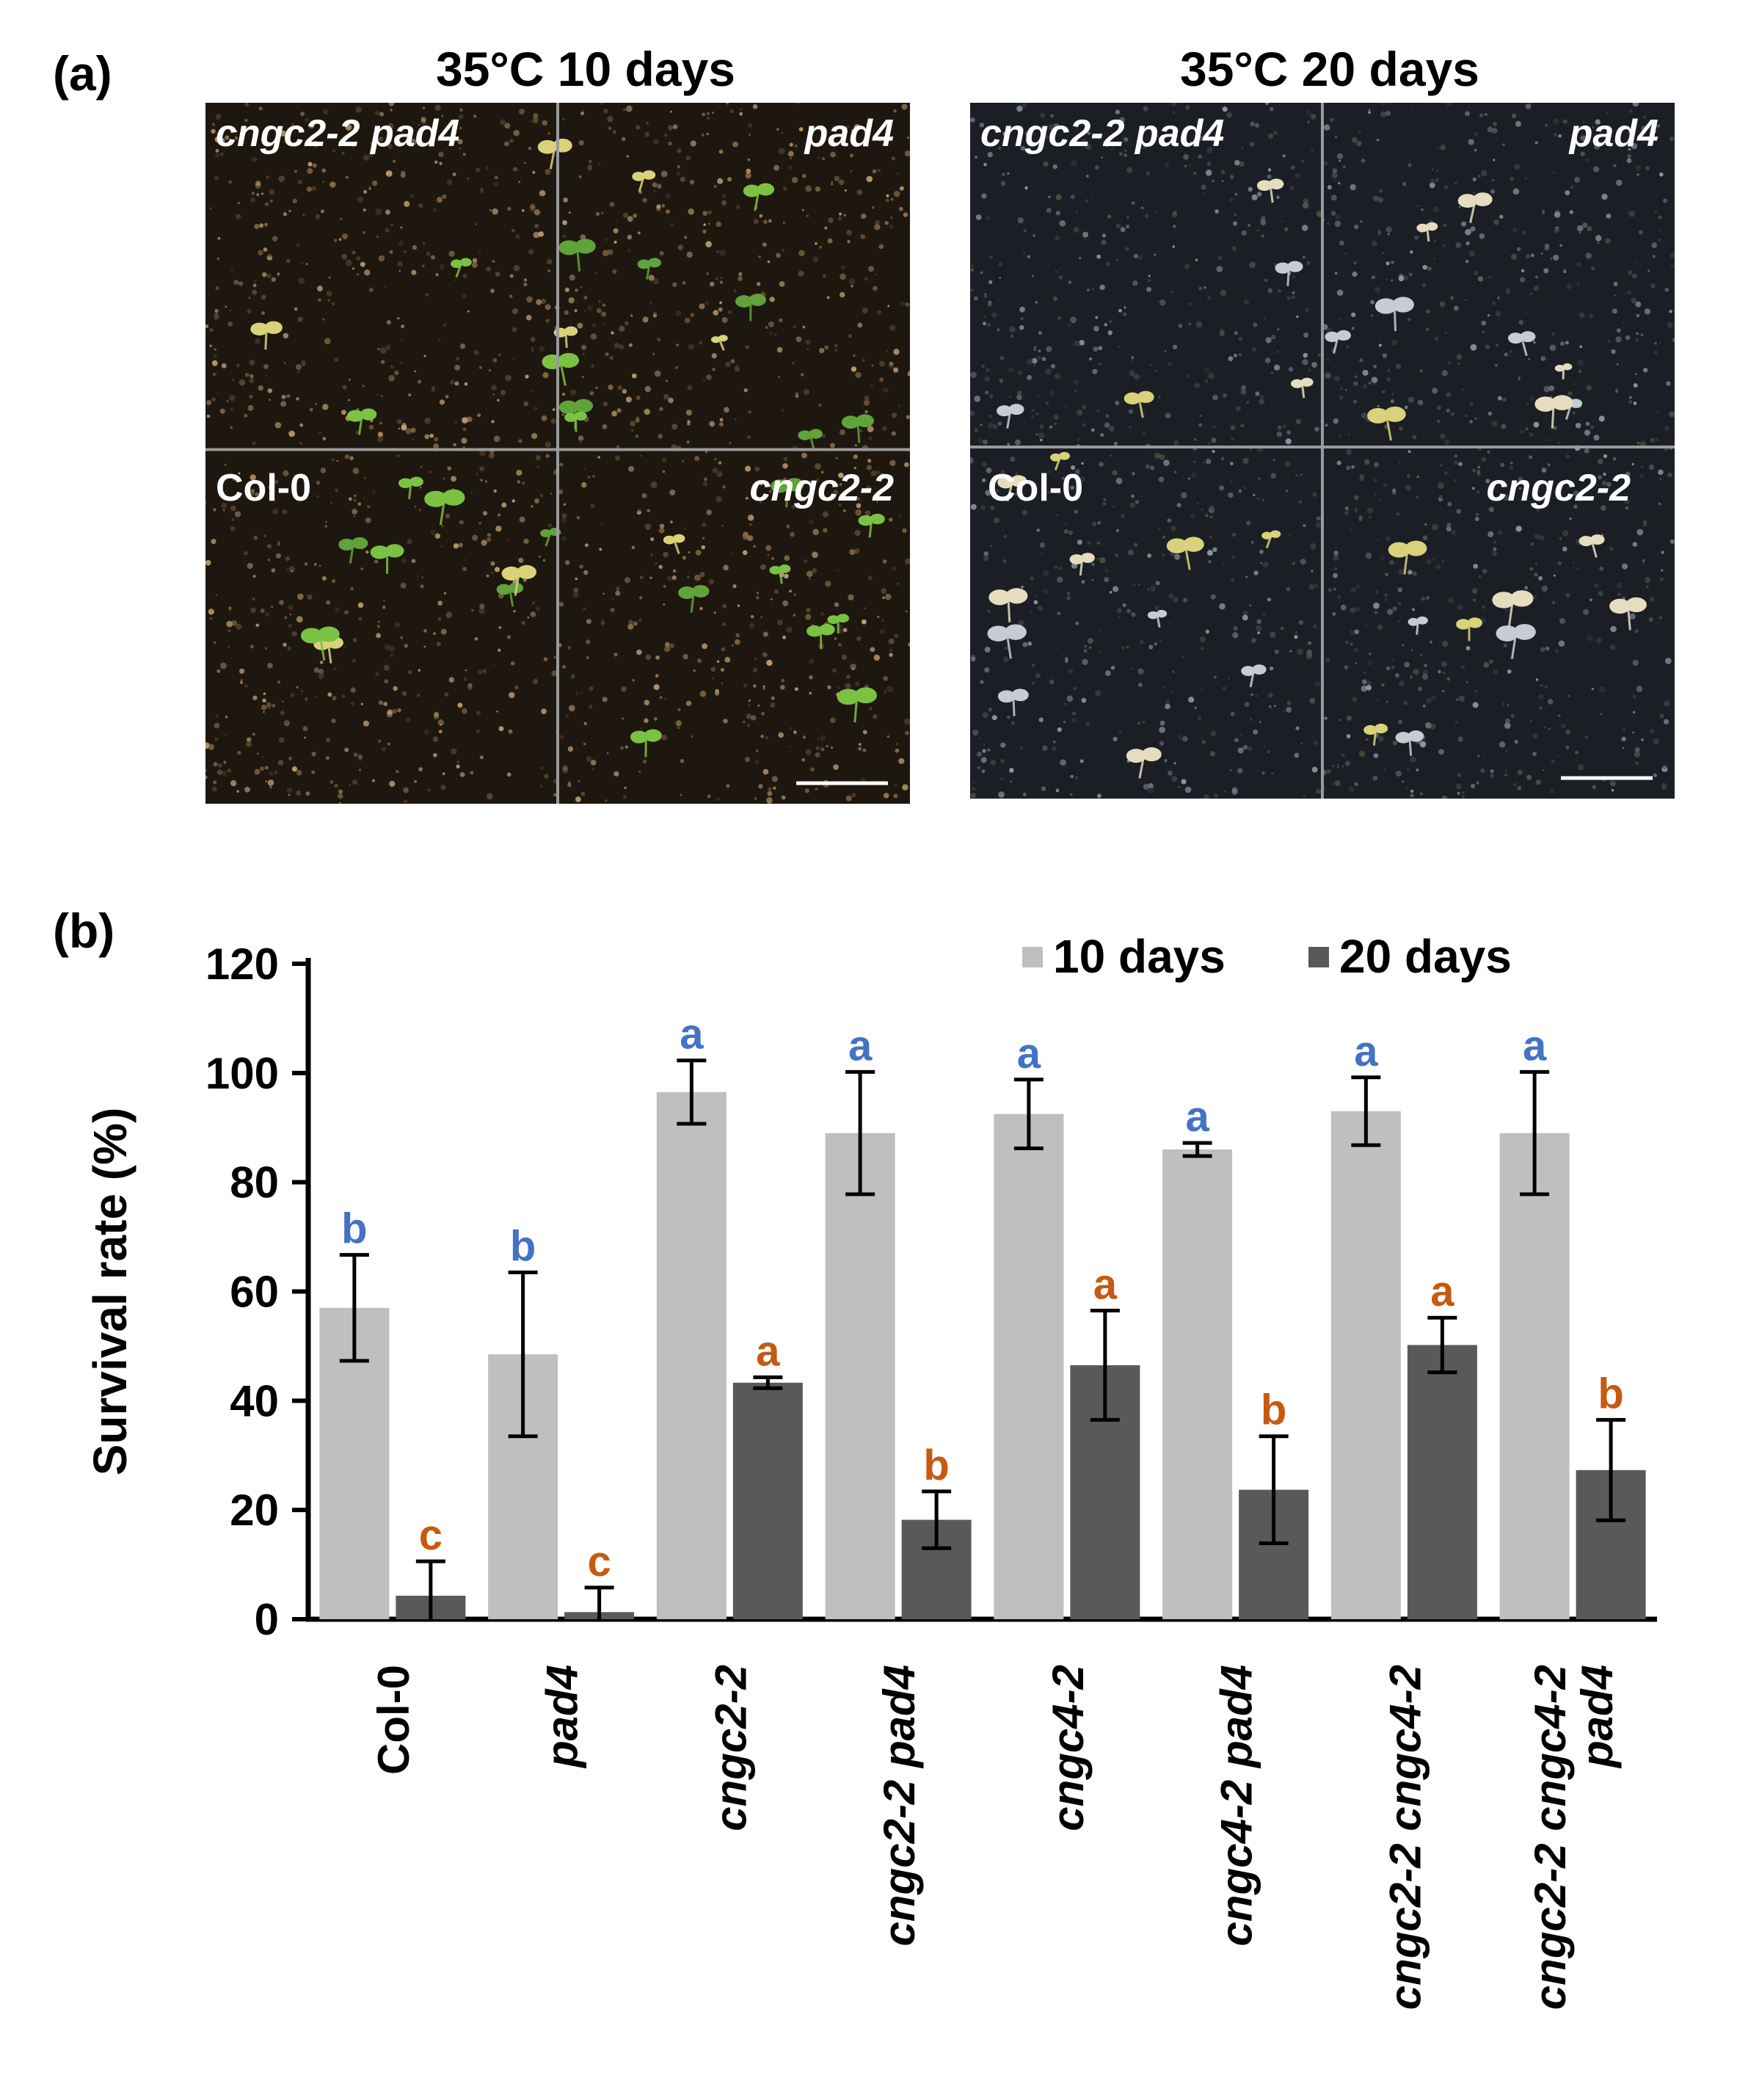 The image size is (1737, 2100). Describe the element at coordinates (1613, 133) in the screenshot. I see `photo2-label-pad4: pad4` at that location.